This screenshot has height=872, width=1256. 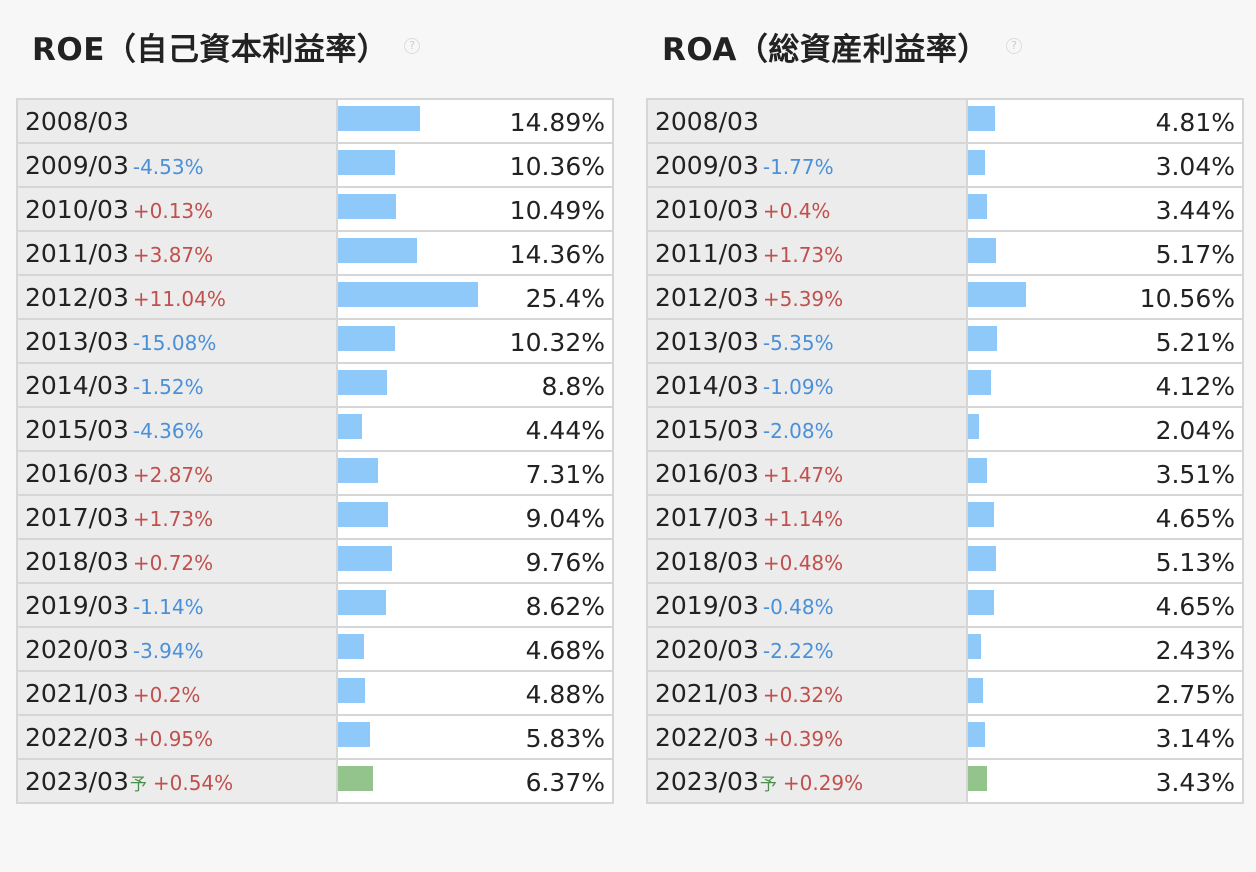 What do you see at coordinates (707, 165) in the screenshot?
I see `year-label: 2009/03` at bounding box center [707, 165].